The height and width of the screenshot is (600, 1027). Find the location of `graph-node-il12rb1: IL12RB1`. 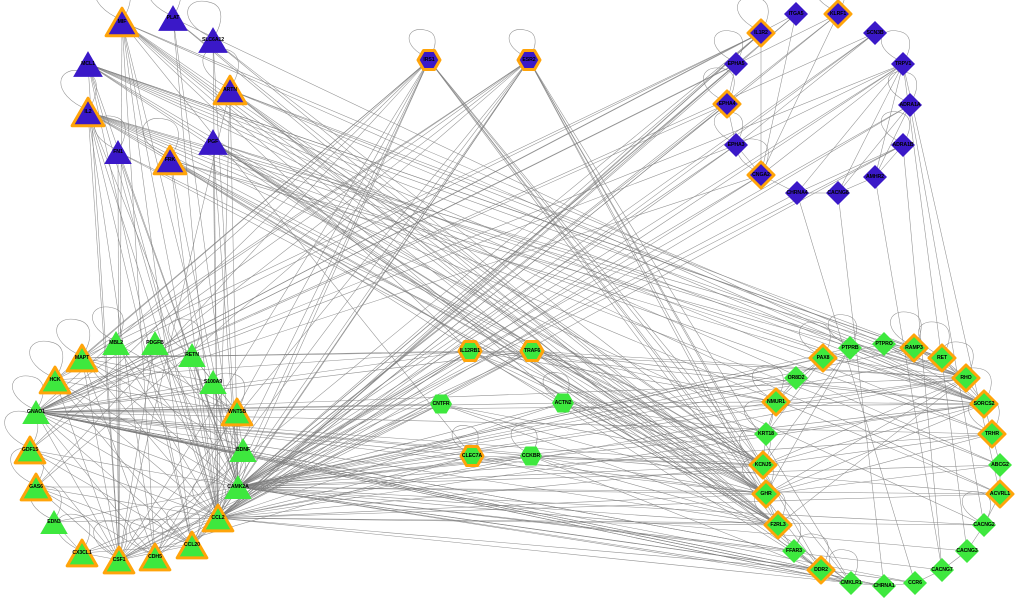

graph-node-il12rb1: IL12RB1 is located at coordinates (470, 351).